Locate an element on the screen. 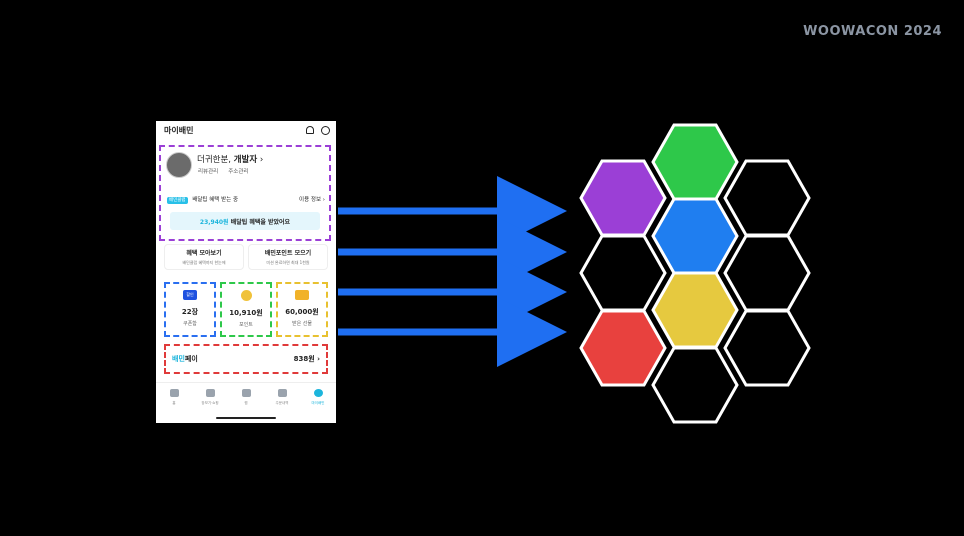  benefits-overview-button: 혜택 모아보기 배민클럽 혜택까지 한눈에 is located at coordinates (204, 257).